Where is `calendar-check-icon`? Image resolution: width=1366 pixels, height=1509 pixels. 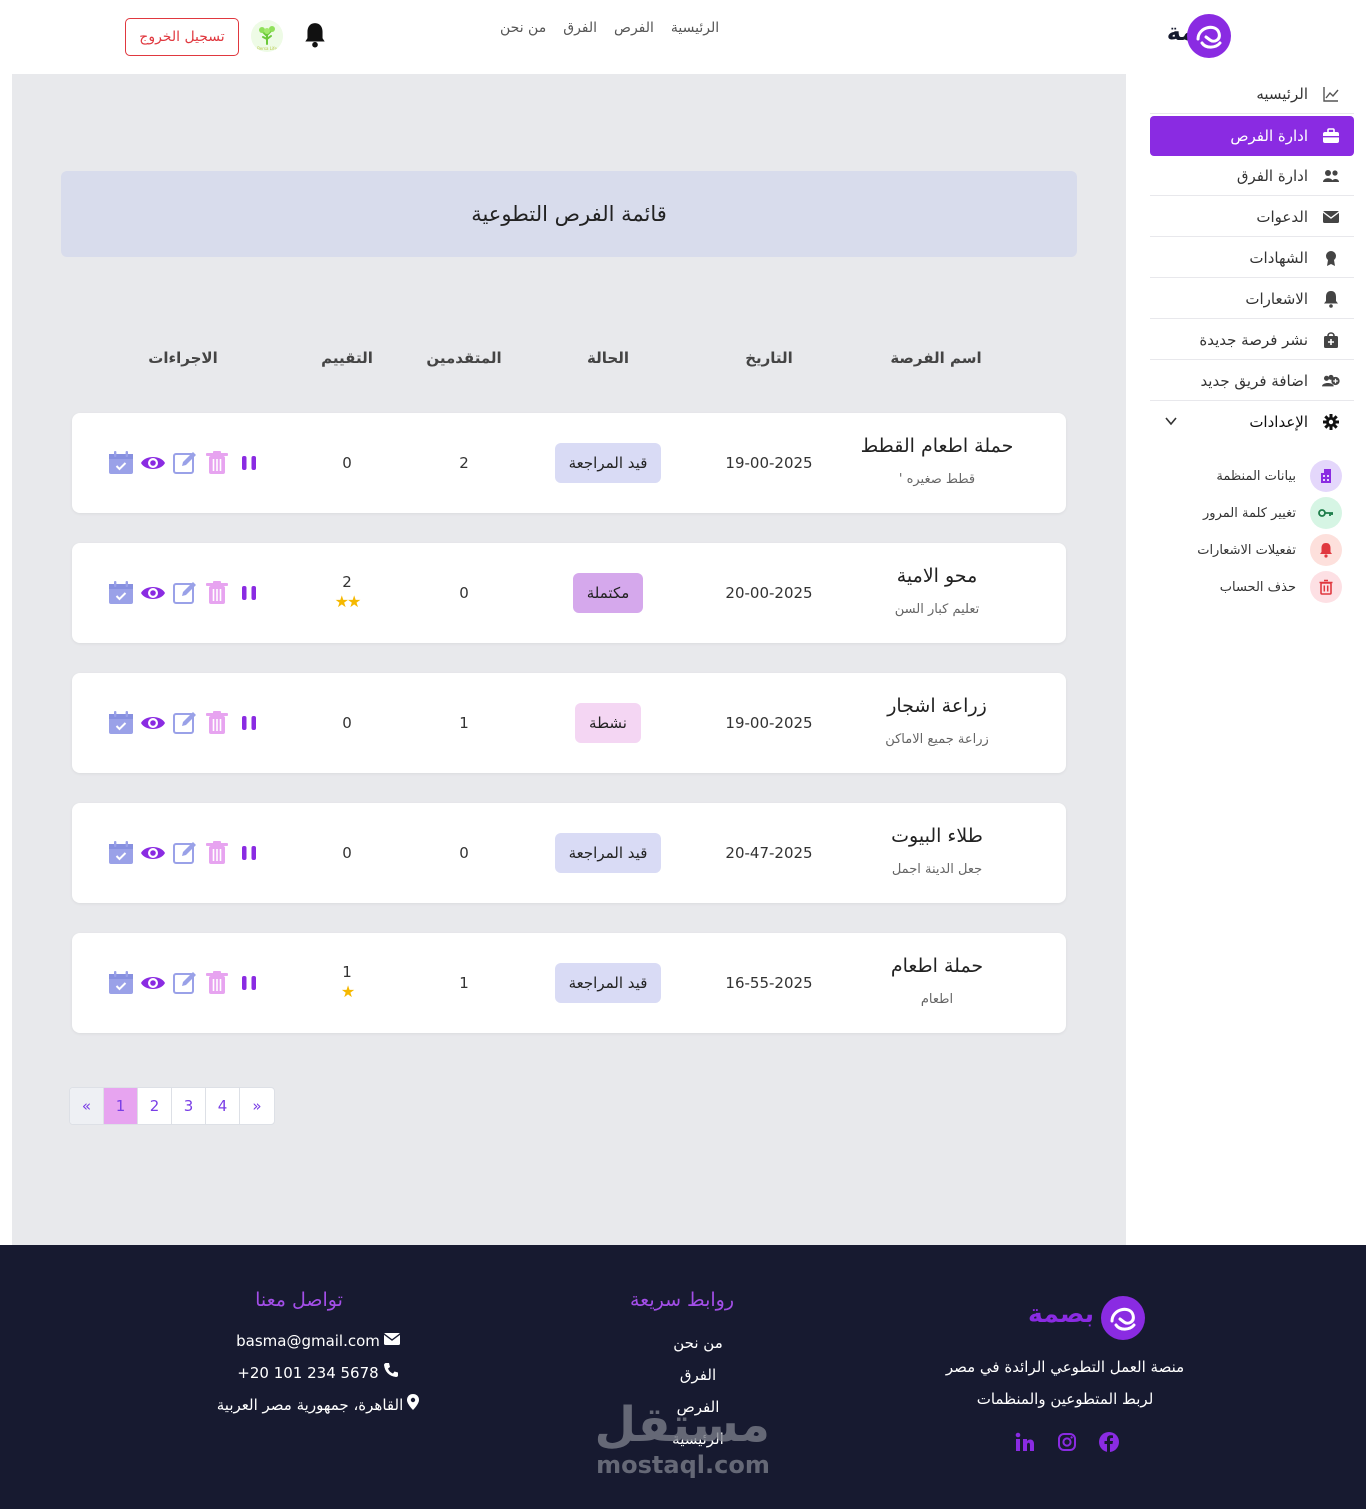 calendar-check-icon is located at coordinates (121, 593).